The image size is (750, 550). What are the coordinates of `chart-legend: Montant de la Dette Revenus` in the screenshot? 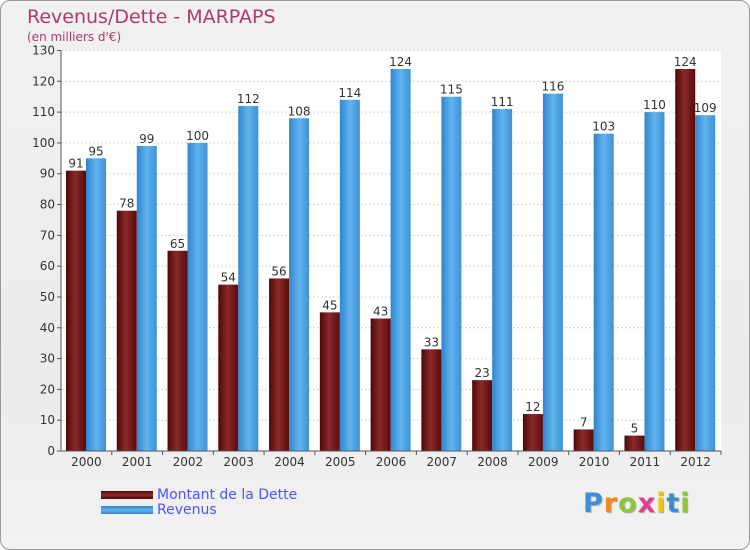 It's located at (199, 502).